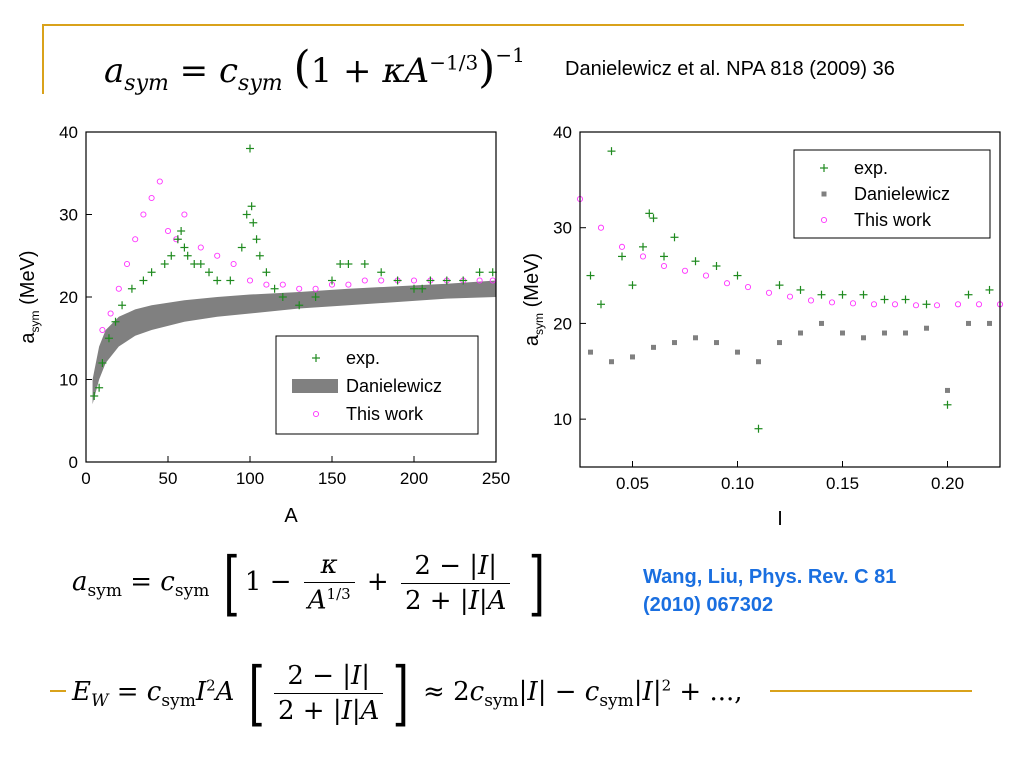 The height and width of the screenshot is (768, 1024). Describe the element at coordinates (291, 516) in the screenshot. I see `x-axis-label: A` at that location.